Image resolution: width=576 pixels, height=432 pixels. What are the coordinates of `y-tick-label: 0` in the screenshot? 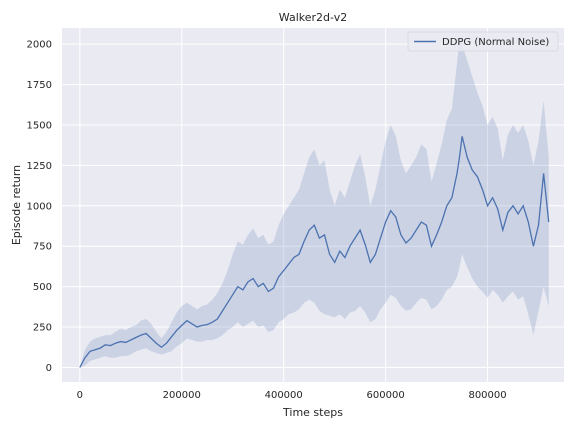 It's located at (49, 368).